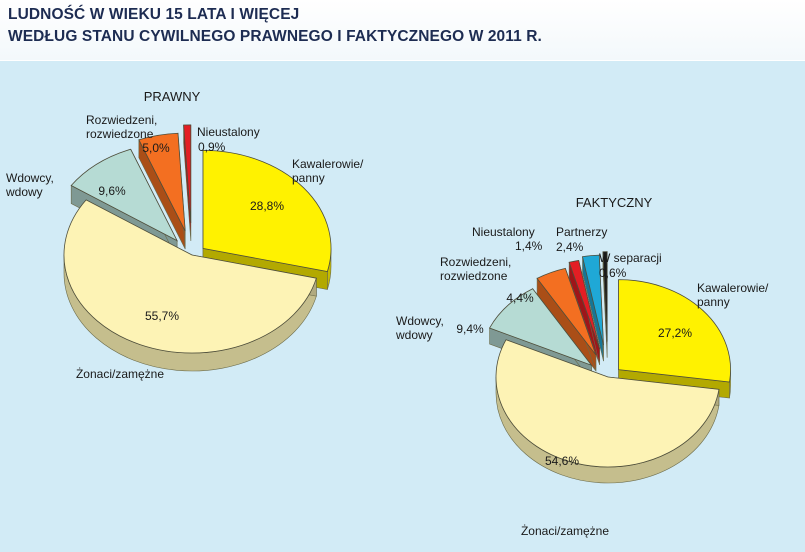 The image size is (805, 552). Describe the element at coordinates (267, 206) in the screenshot. I see `slice-value-kawalerowie: 28,8%` at that location.